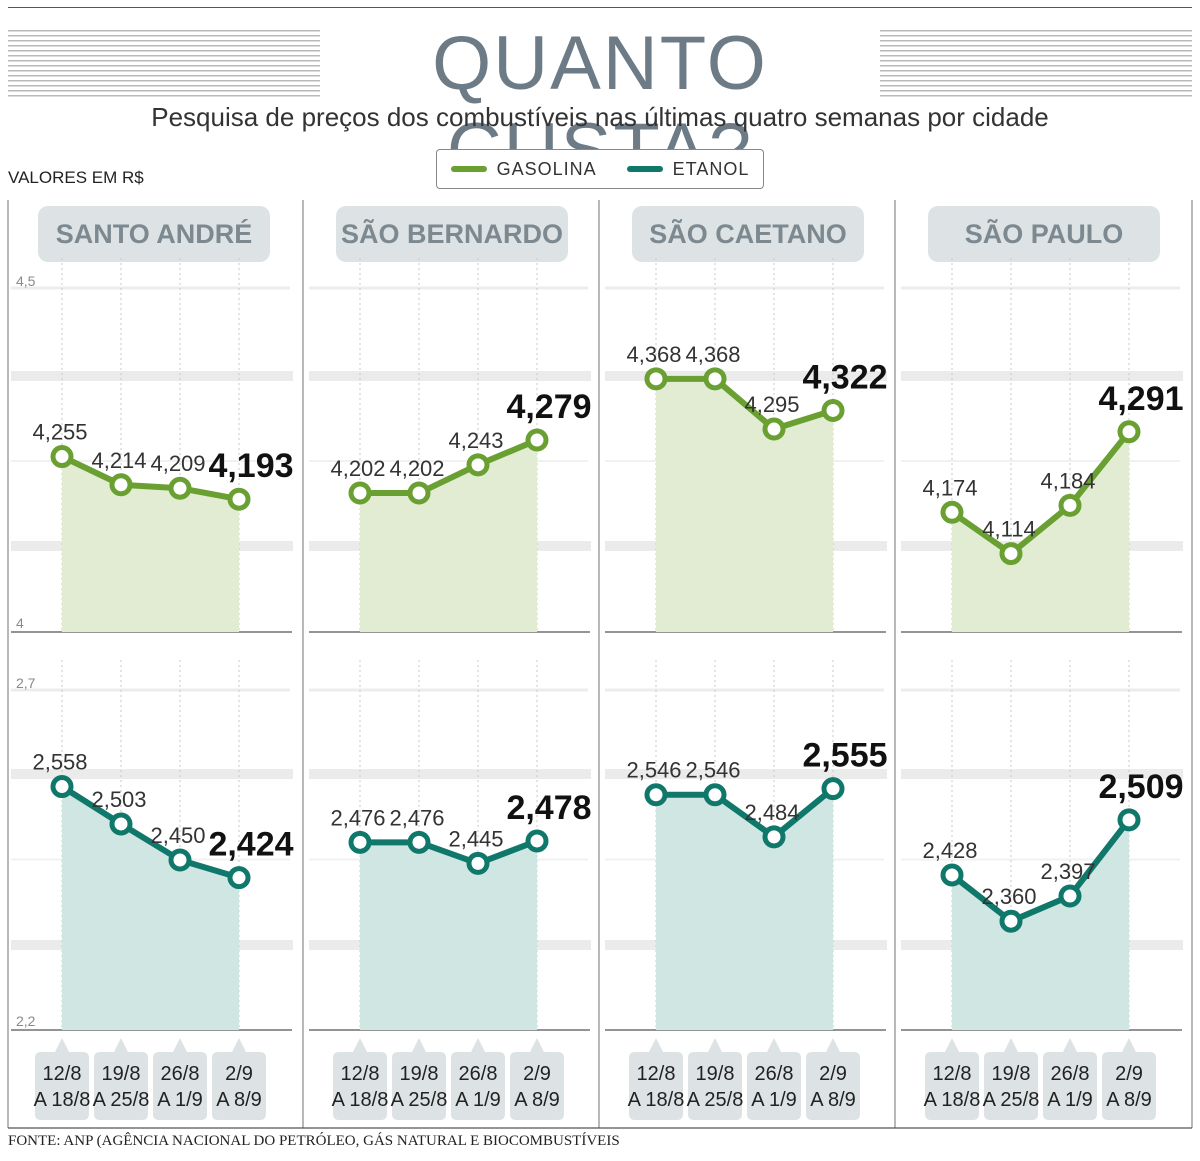  Describe the element at coordinates (164, 64) in the screenshot. I see `title-stripes-left` at that location.